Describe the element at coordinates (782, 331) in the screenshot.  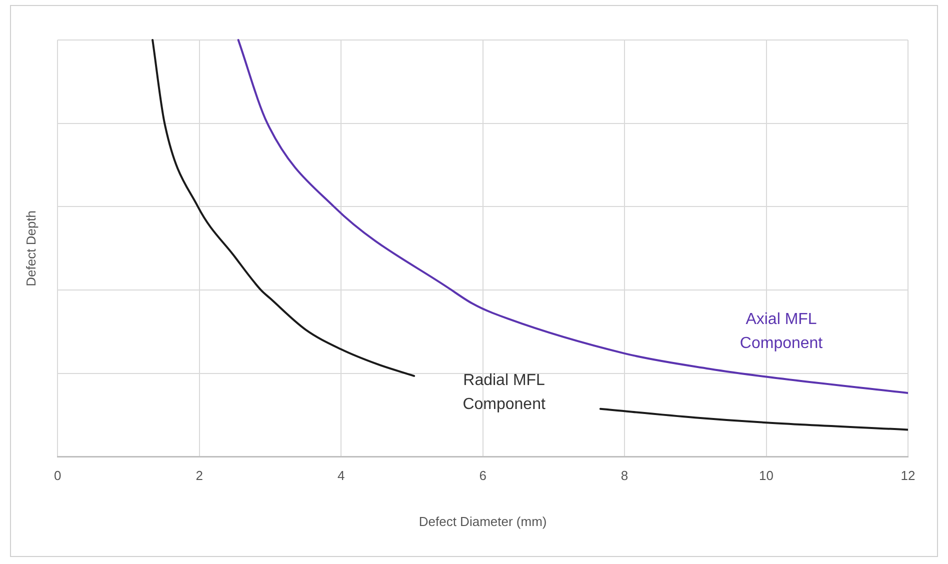
I see `series-label: Axial MFL Component` at that location.